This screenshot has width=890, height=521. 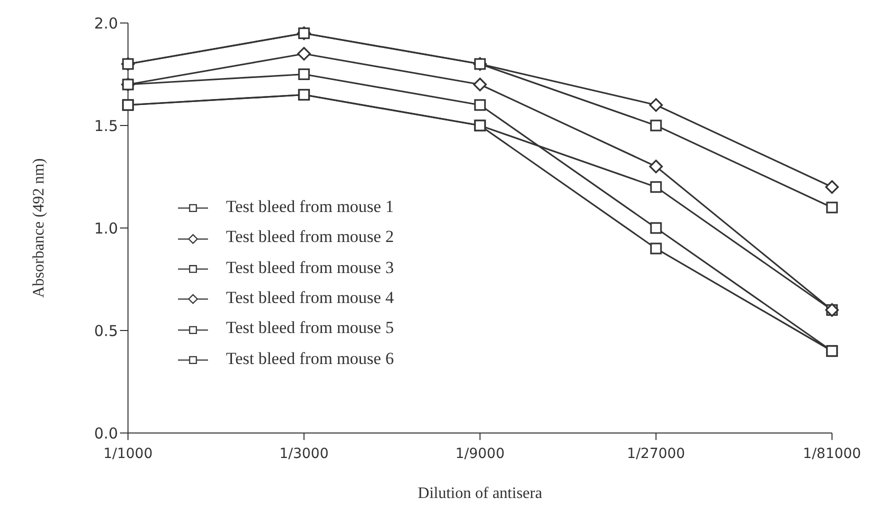 What do you see at coordinates (106, 228) in the screenshot?
I see `y-tick-label: 1.0` at bounding box center [106, 228].